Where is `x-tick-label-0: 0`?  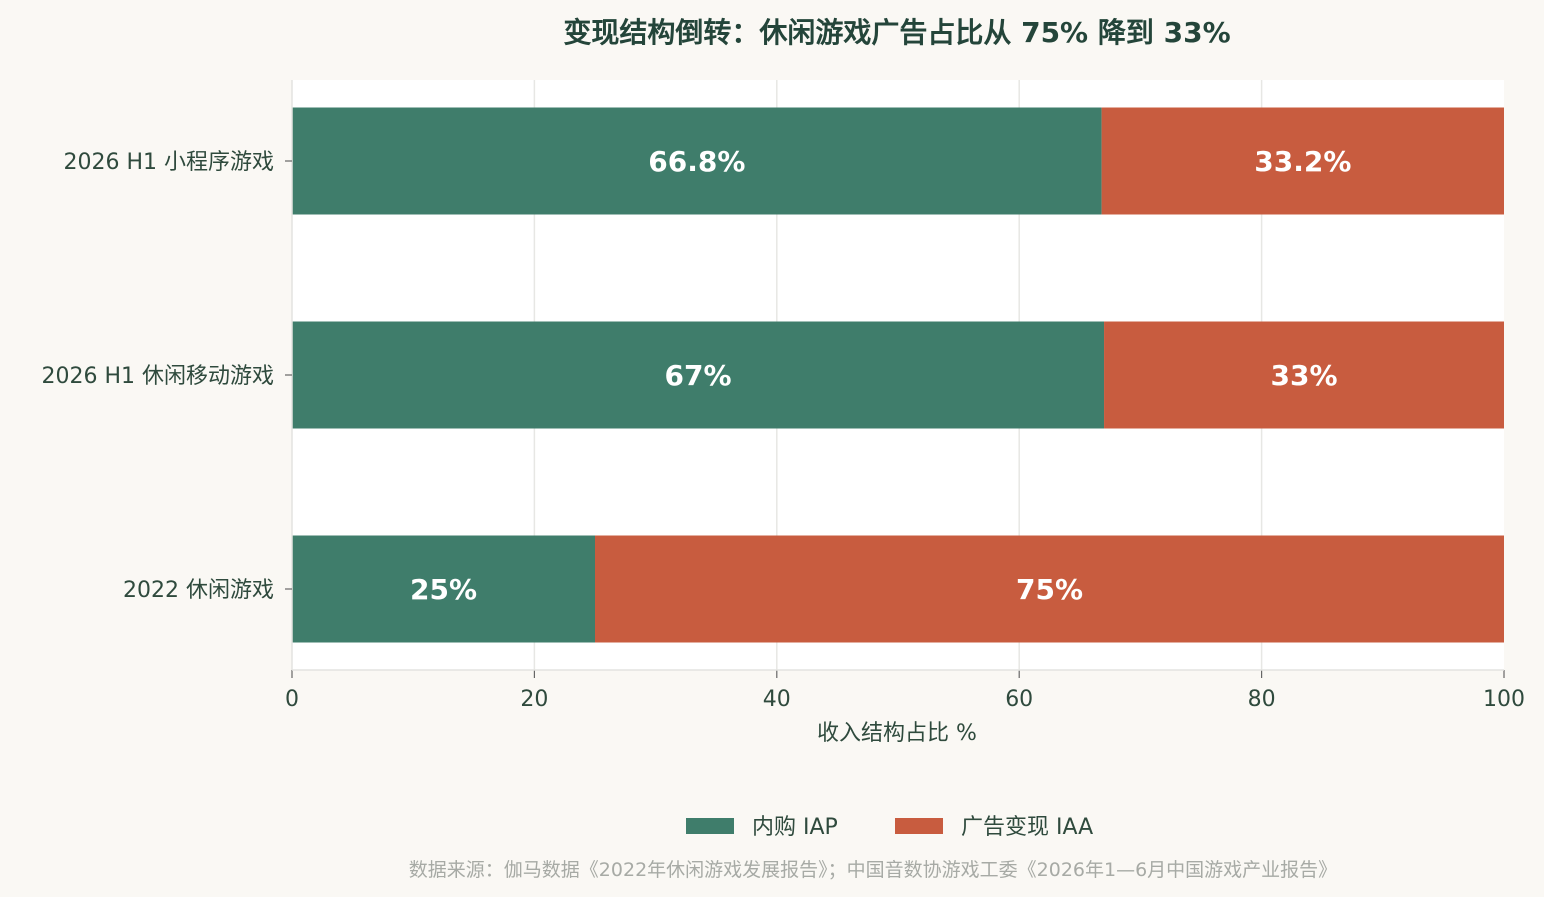 x-tick-label-0: 0 is located at coordinates (292, 699).